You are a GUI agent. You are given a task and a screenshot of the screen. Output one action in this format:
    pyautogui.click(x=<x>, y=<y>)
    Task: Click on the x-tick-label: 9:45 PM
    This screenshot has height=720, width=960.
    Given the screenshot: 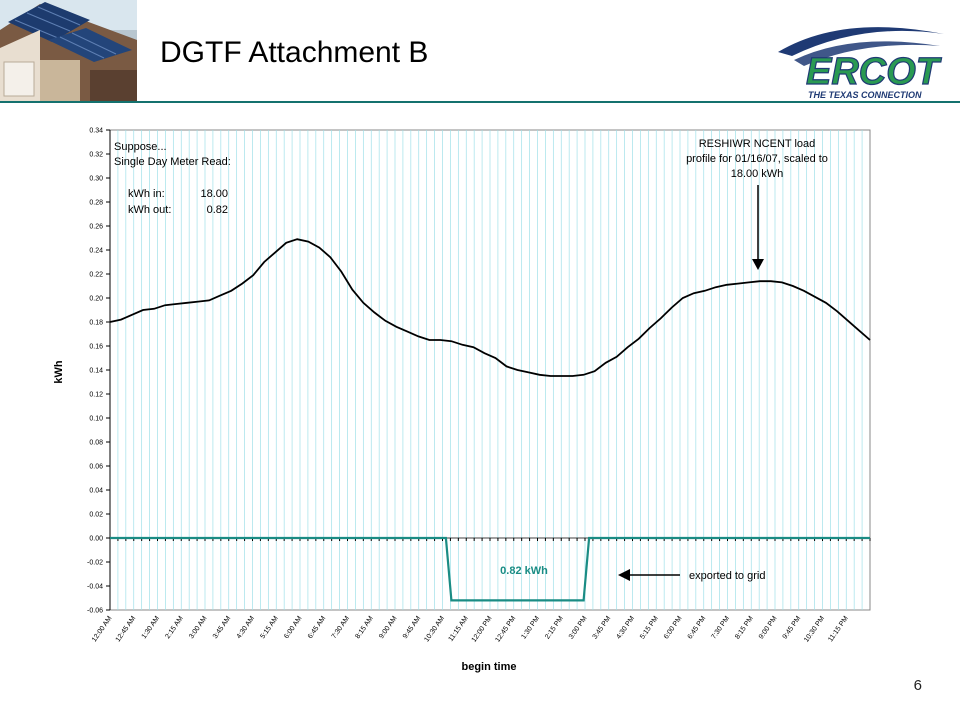 What is the action you would take?
    pyautogui.click(x=792, y=628)
    